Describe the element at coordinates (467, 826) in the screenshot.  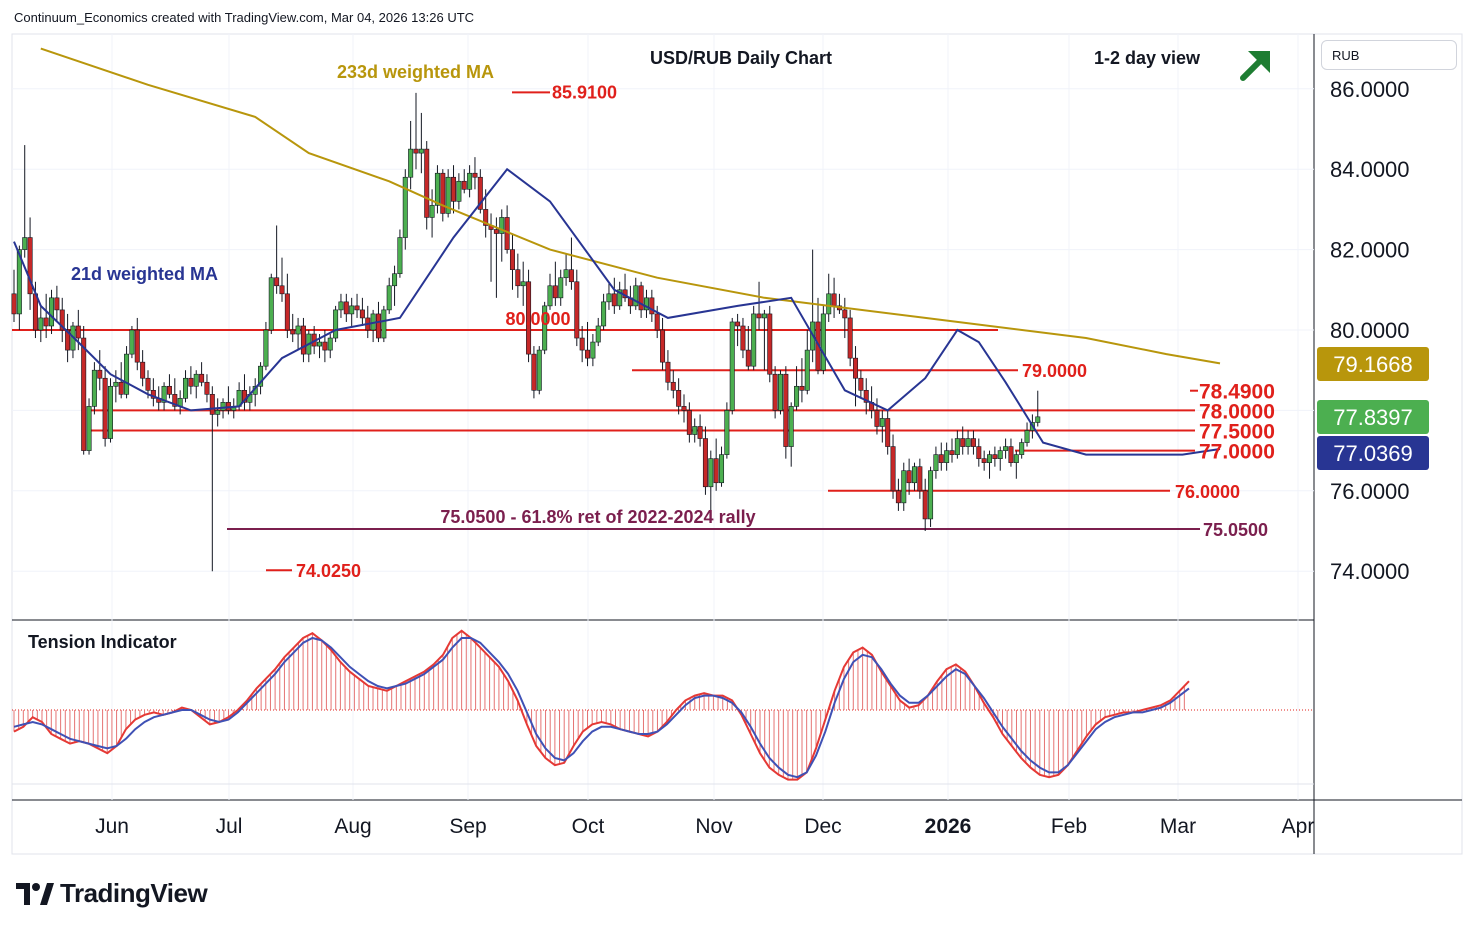
I see `time-tick-label: Sep` at that location.